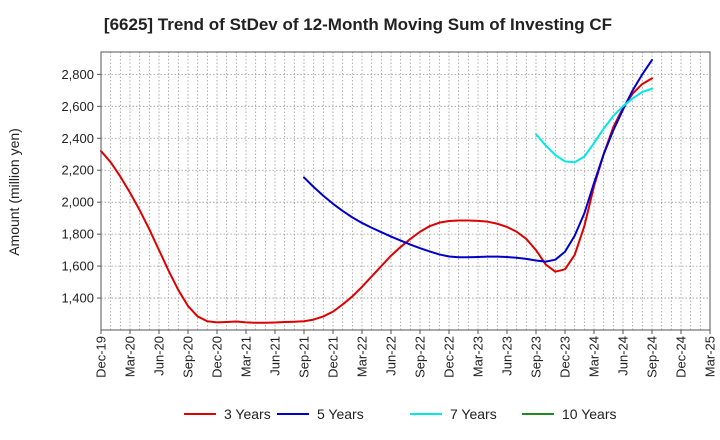  I want to click on y-tick-label: 1,600, so click(77, 266).